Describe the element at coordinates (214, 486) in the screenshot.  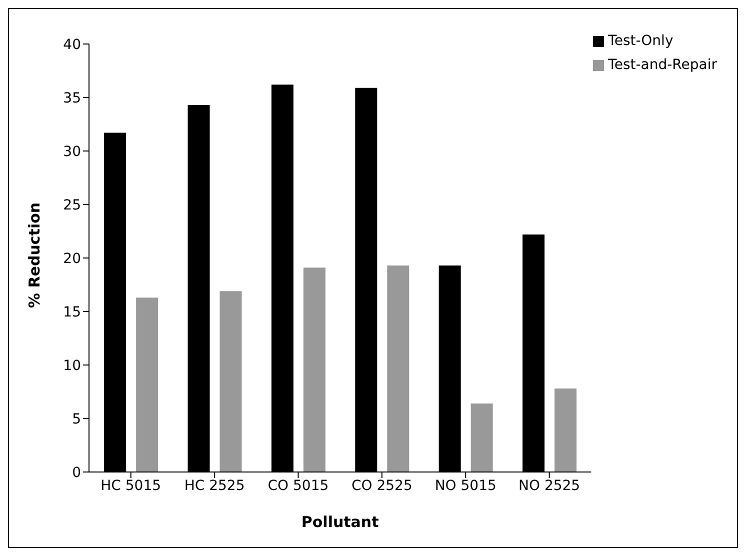
I see `x-tick-label: HC 2525` at that location.